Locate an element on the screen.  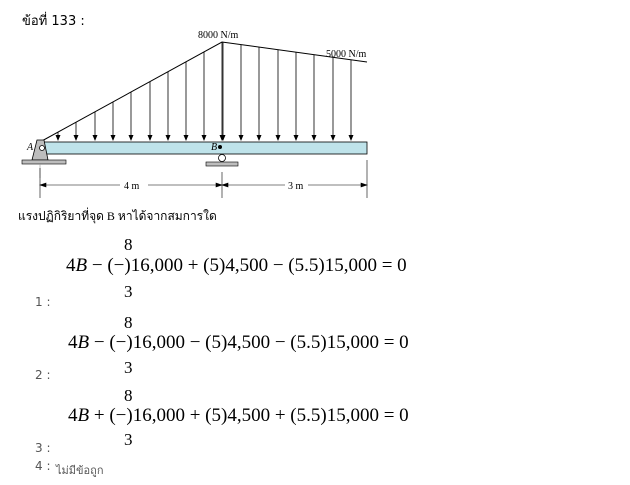
option-text: ไม่มีข้อถูก is located at coordinates (80, 470).